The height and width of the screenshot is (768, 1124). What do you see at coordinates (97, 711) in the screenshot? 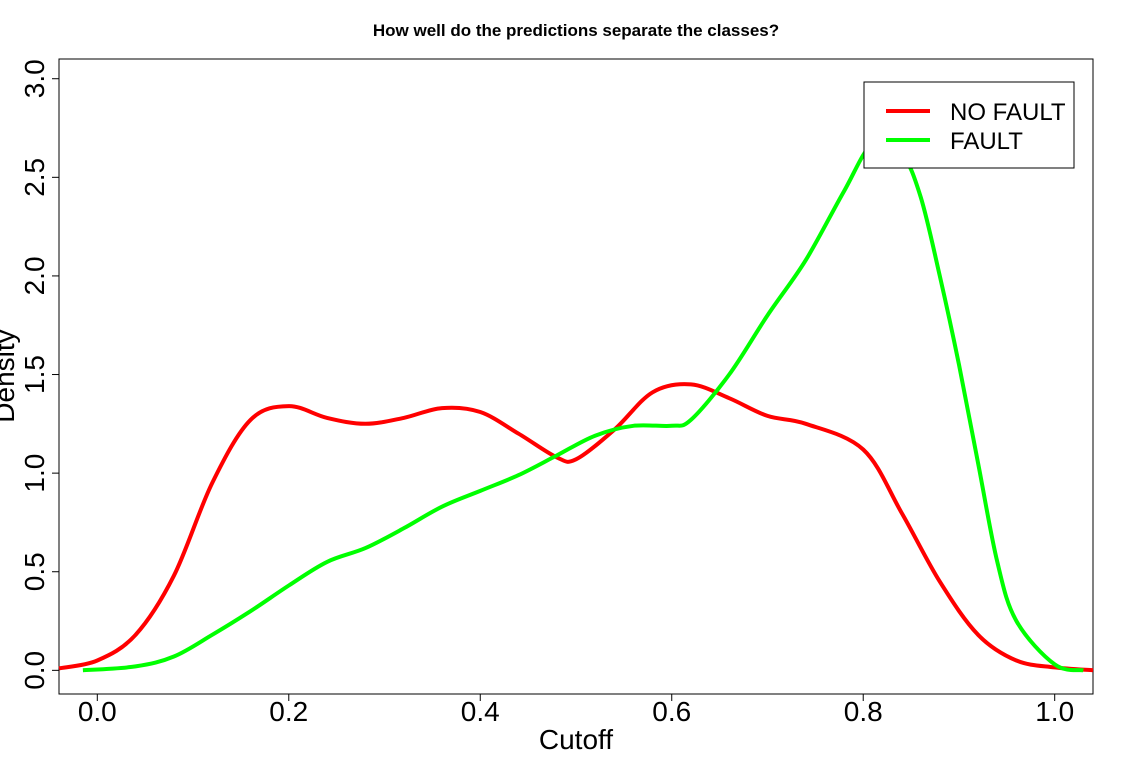
I see `x-tick-label-0: 0.0` at bounding box center [97, 711].